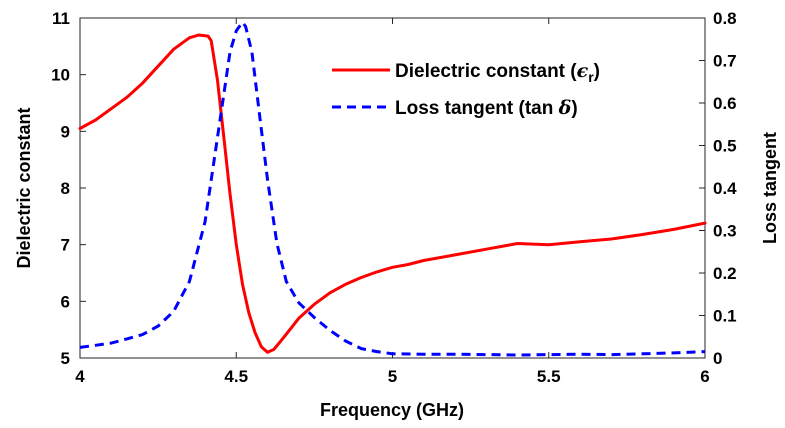  I want to click on y-right-tick-label: 0.5, so click(725, 146).